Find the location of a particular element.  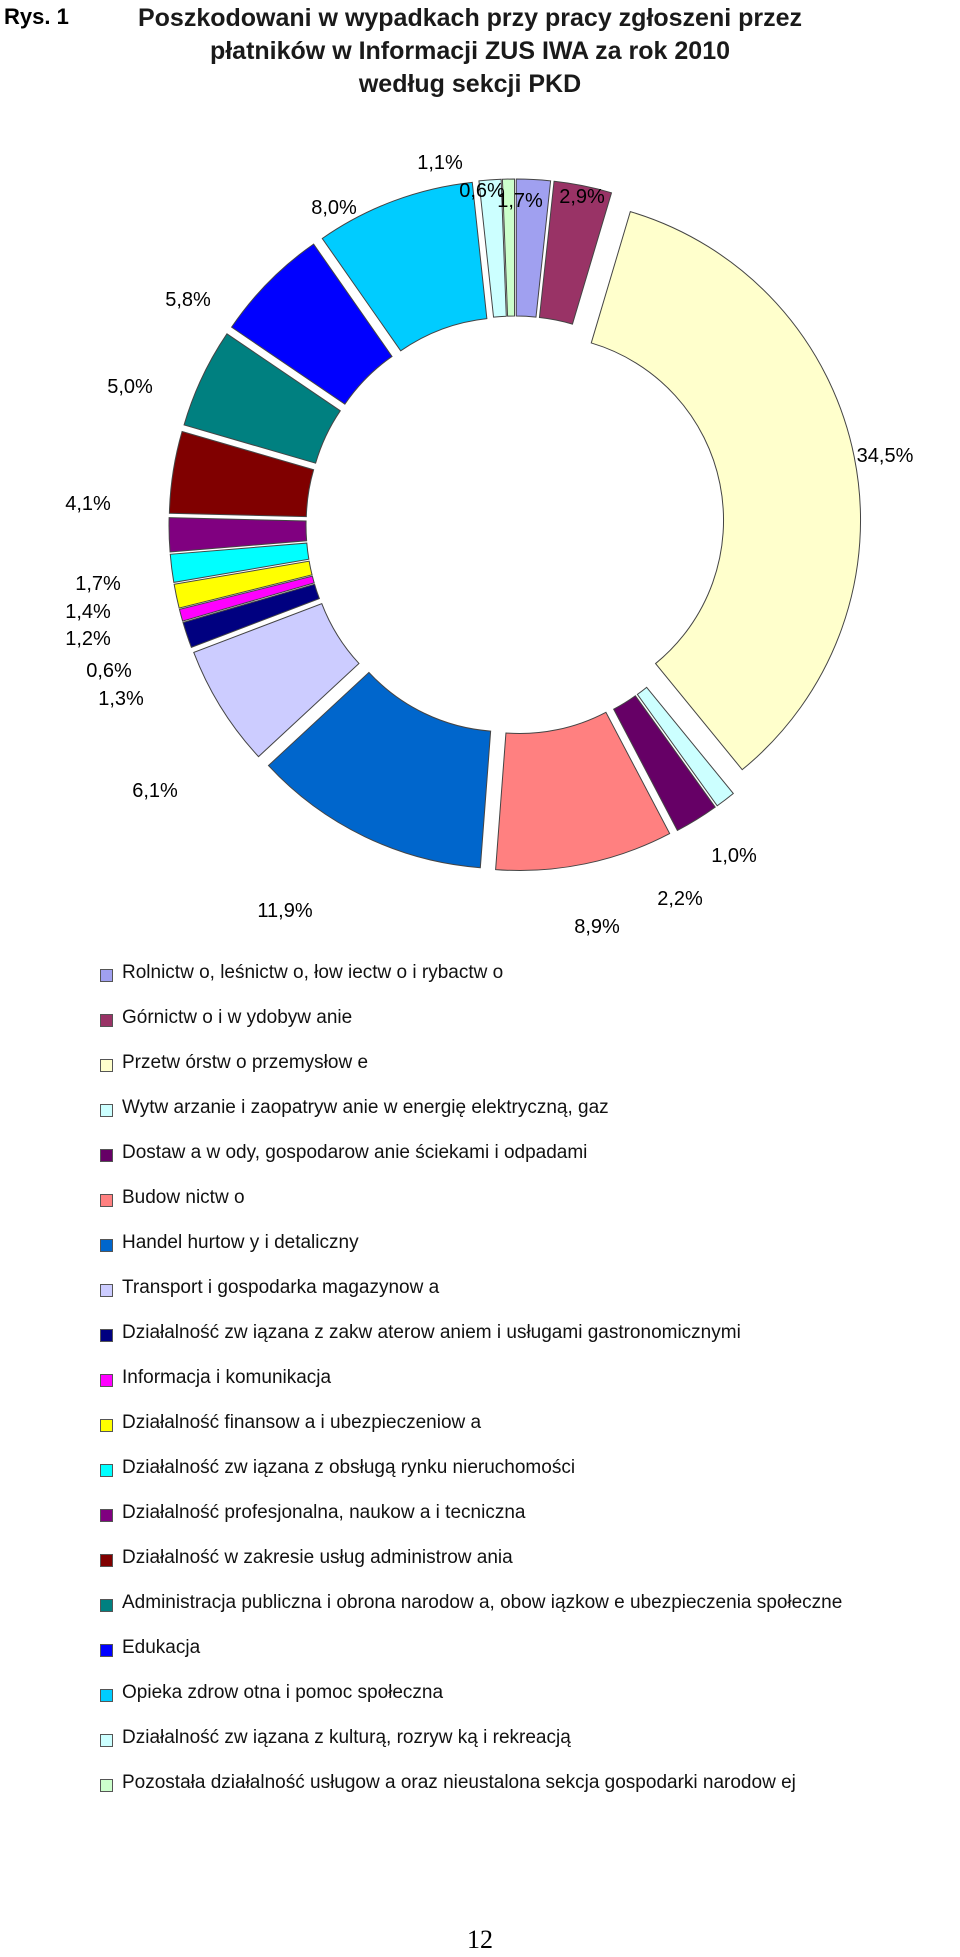

data-label: 5,8% is located at coordinates (188, 300).